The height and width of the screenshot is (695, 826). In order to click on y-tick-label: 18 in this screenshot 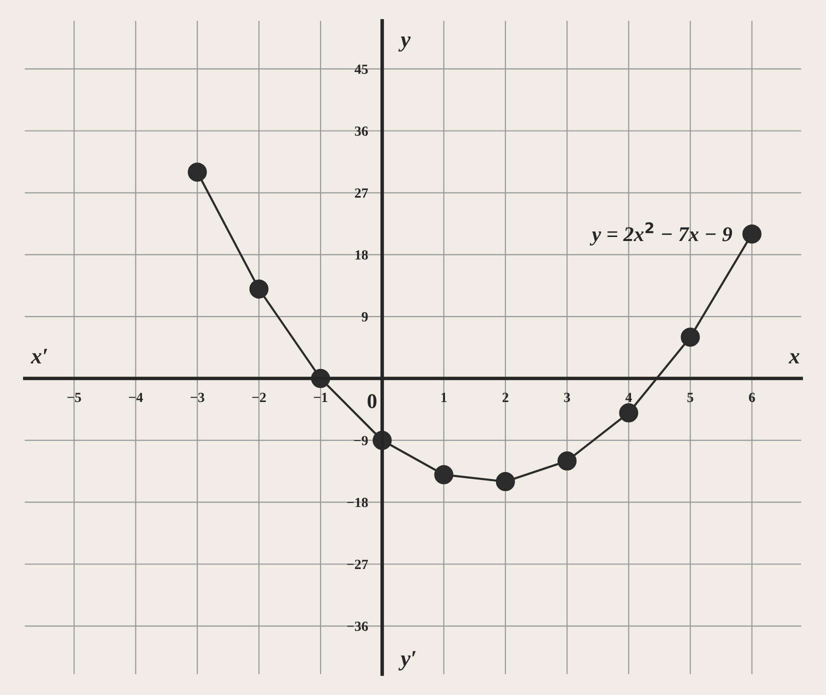, I will do `click(362, 255)`.